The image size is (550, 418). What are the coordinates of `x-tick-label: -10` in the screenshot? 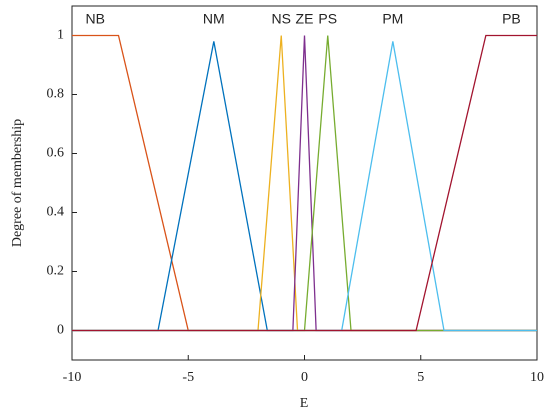 It's located at (72, 377).